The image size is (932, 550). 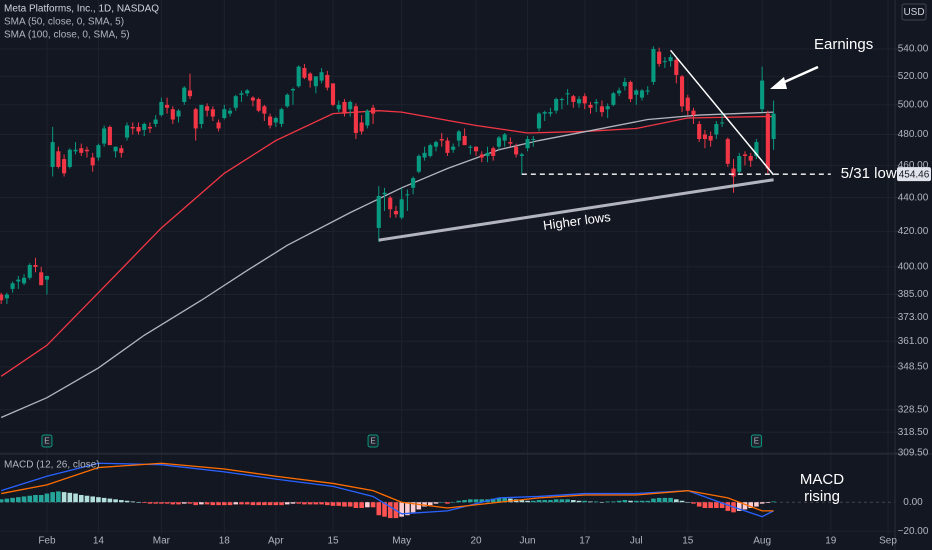 I want to click on macd-tick-label: 0.00, so click(x=913, y=502).